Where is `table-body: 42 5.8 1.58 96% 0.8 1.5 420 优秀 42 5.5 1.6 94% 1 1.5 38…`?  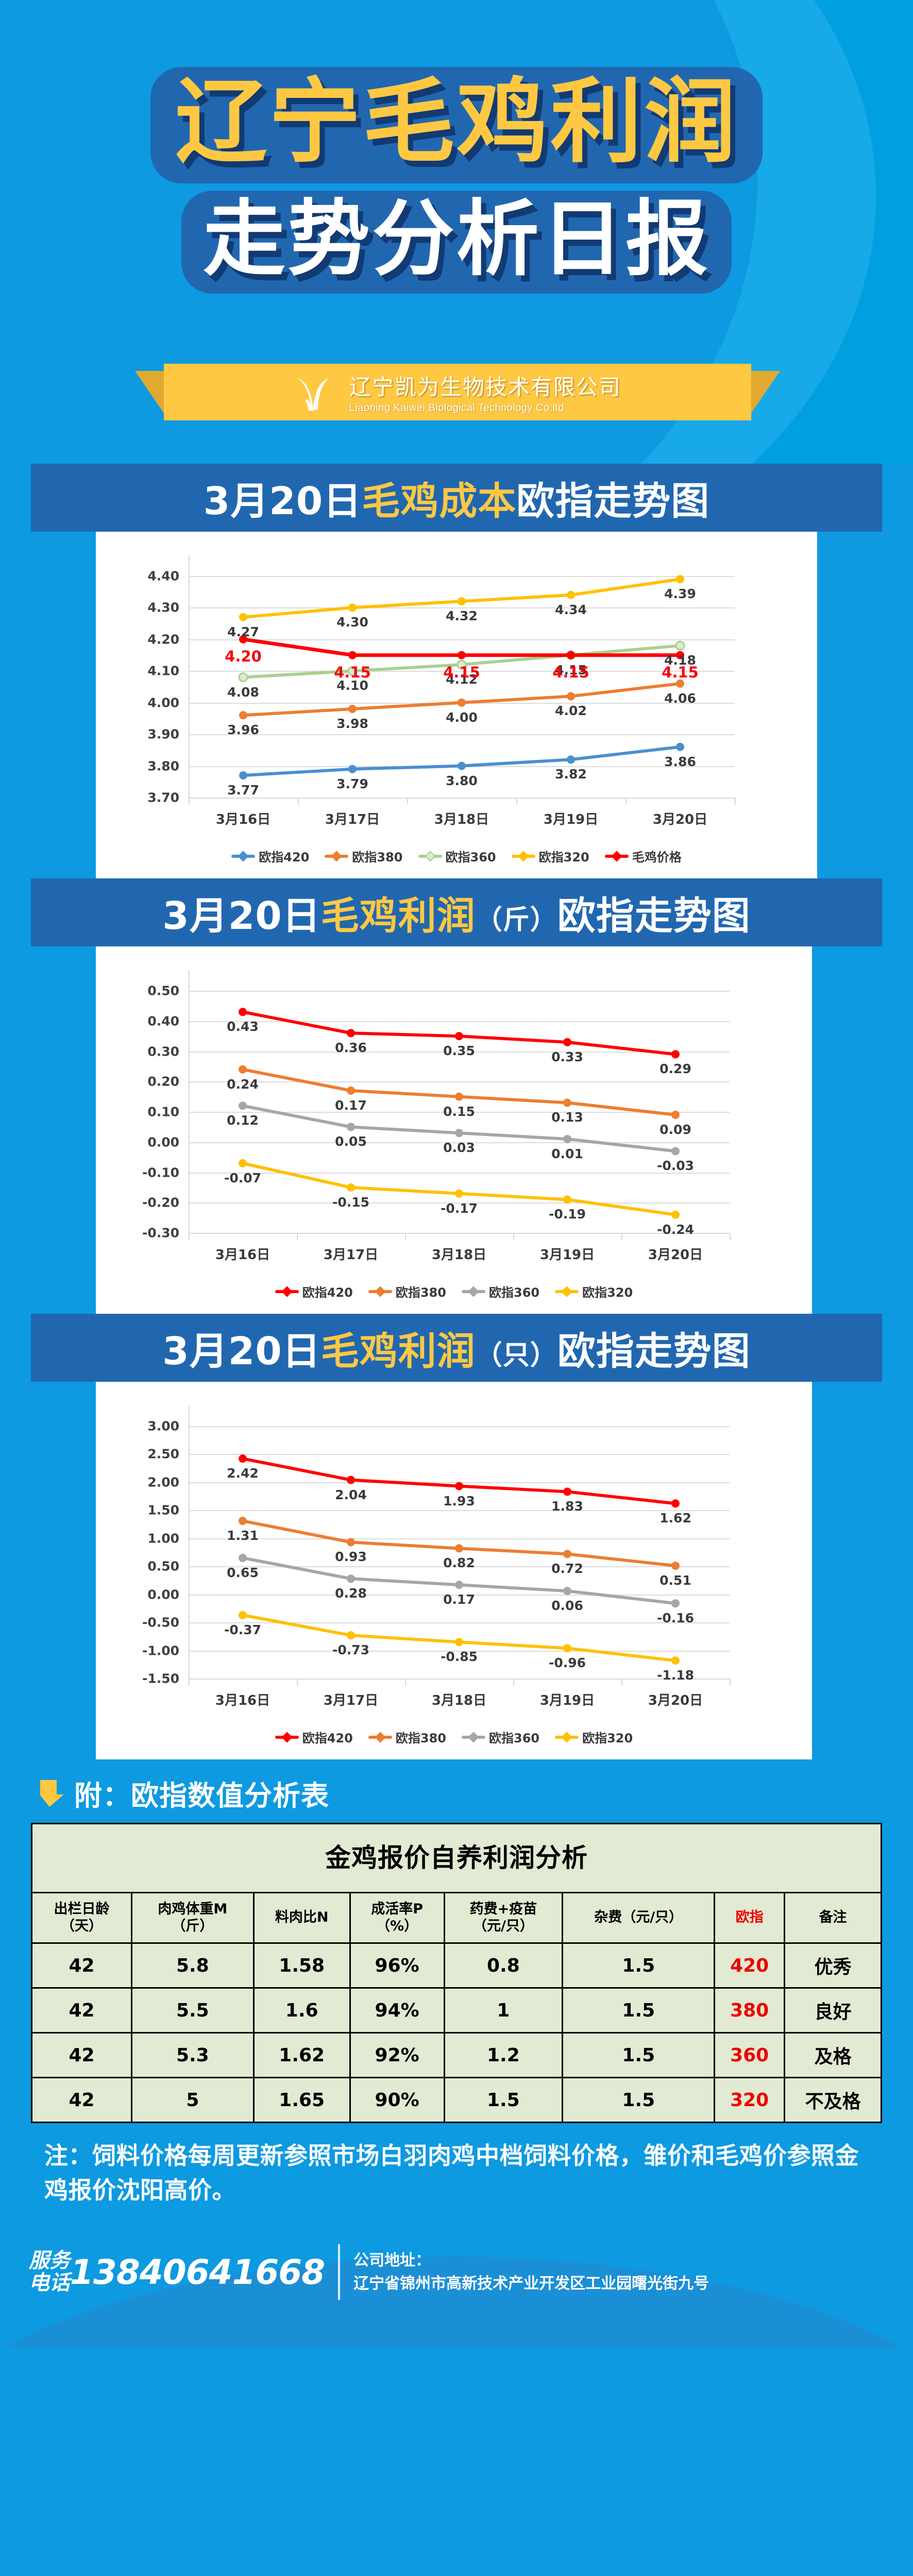 table-body: 42 5.8 1.58 96% 0.8 1.5 420 优秀 42 5.5 1.6 94% 1 1.5 38… is located at coordinates (456, 2032).